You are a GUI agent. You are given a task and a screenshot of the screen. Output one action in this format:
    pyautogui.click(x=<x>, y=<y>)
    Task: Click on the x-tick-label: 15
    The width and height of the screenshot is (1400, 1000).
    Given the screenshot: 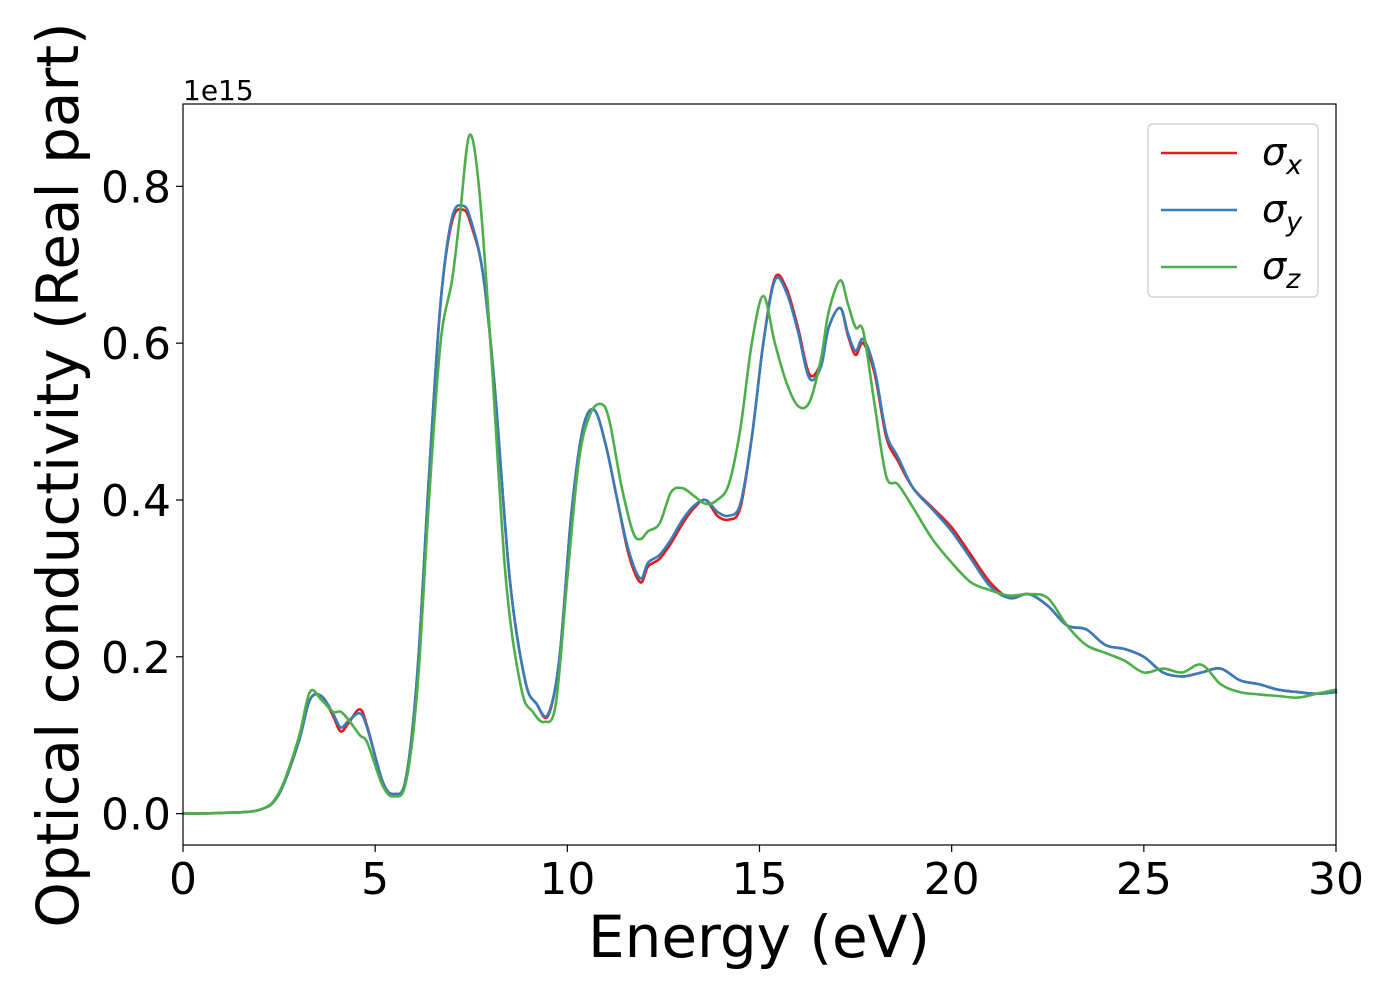 What is the action you would take?
    pyautogui.click(x=760, y=879)
    